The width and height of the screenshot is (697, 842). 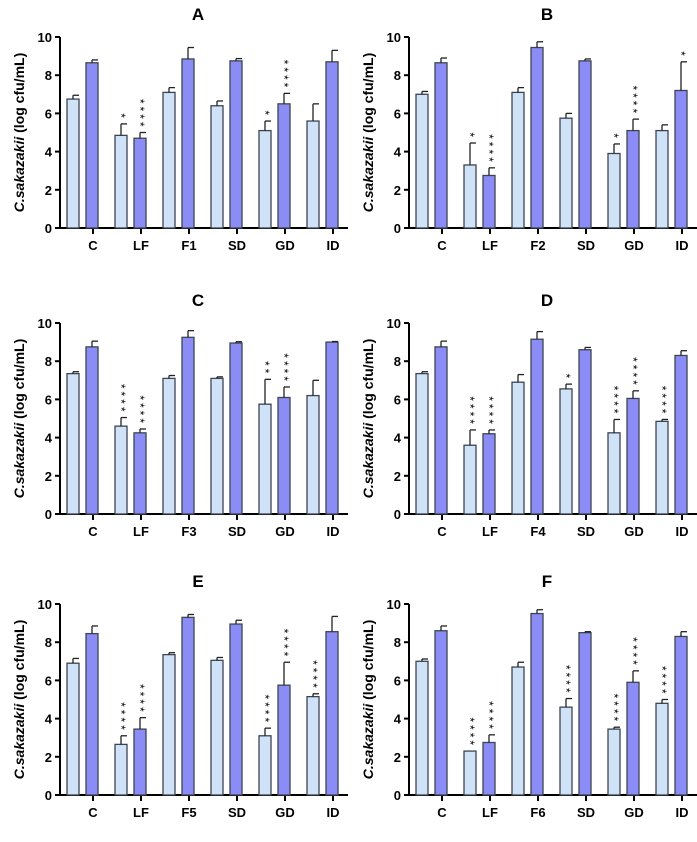 I want to click on chart-title: D, so click(x=547, y=300).